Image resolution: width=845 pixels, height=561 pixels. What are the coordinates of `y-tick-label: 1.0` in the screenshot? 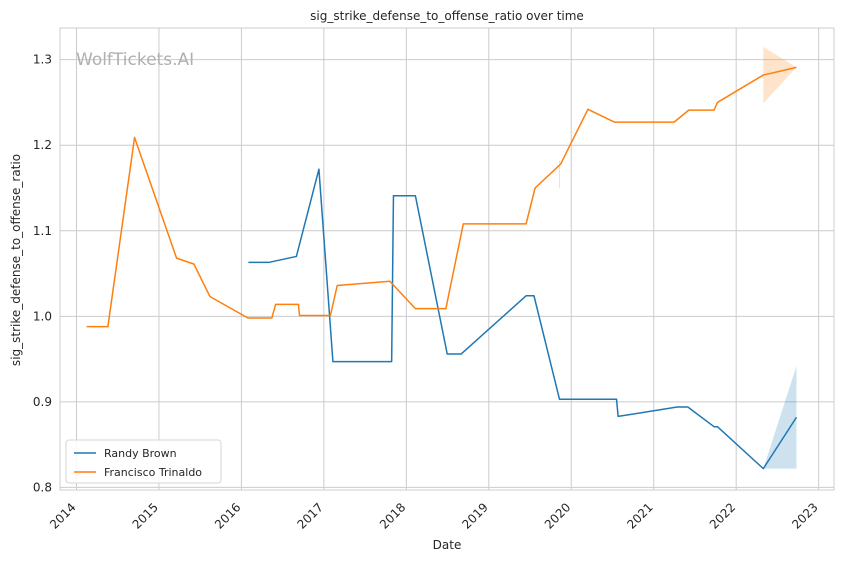 It's located at (42, 316).